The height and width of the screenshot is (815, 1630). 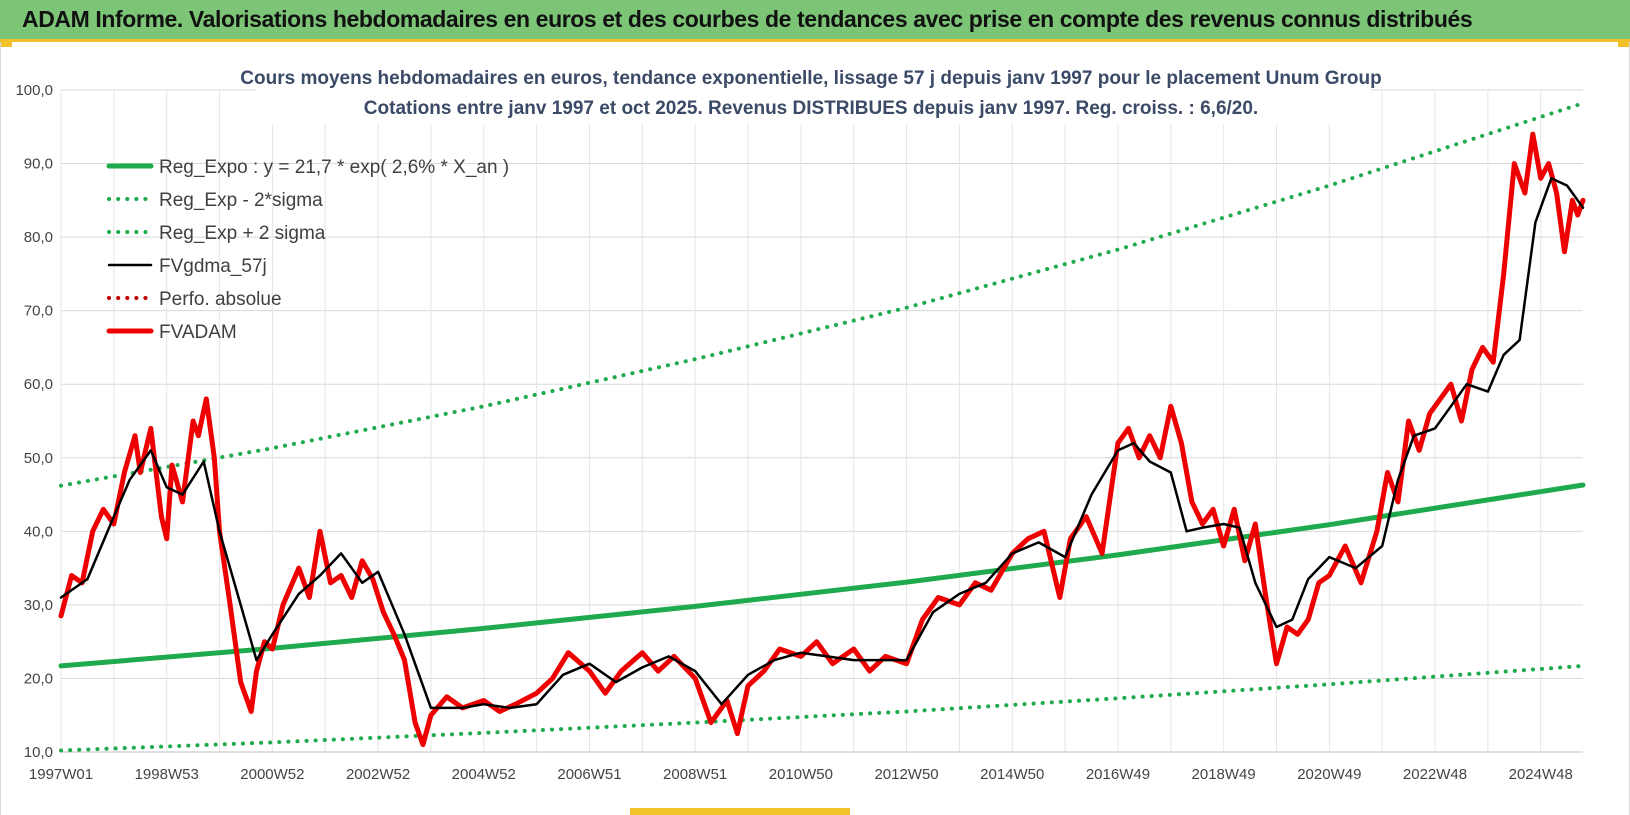 What do you see at coordinates (1624, 44) in the screenshot?
I see `corner-accent-right` at bounding box center [1624, 44].